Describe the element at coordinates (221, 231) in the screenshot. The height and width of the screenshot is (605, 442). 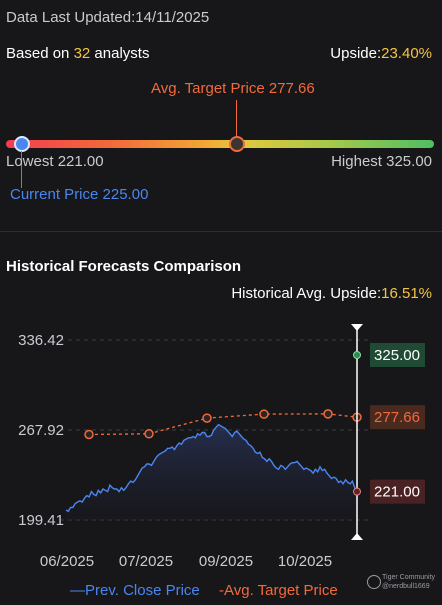
I see `section-divider` at that location.